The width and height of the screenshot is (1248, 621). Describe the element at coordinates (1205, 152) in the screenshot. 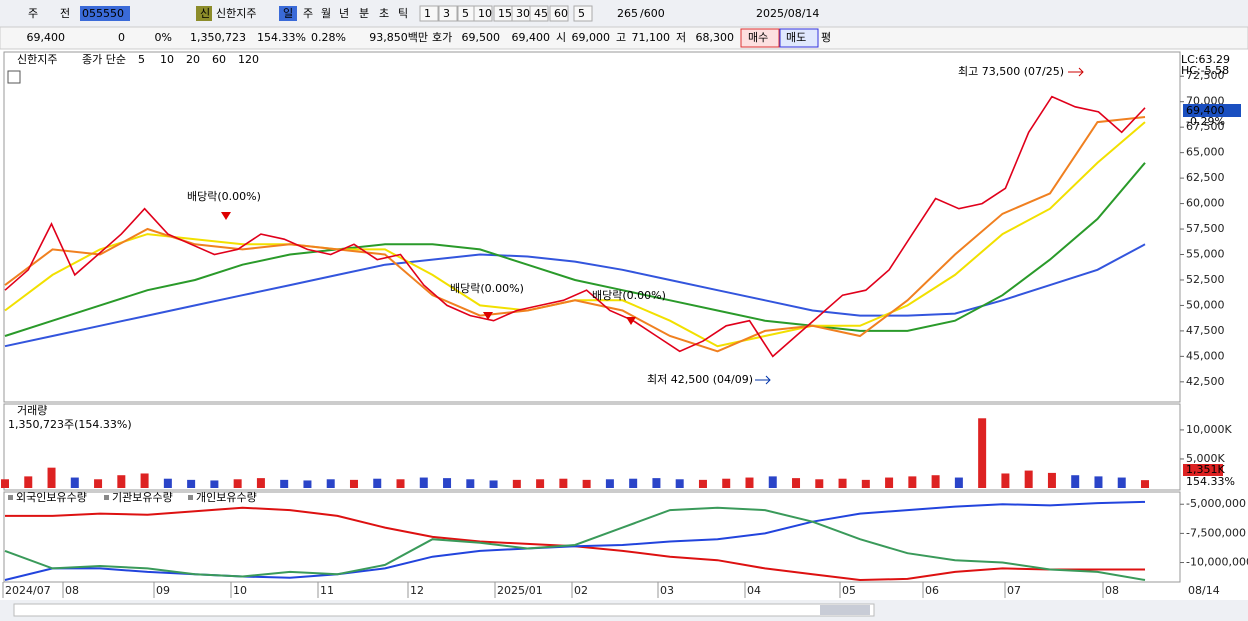

I see `y-tick-label: 65,000` at that location.